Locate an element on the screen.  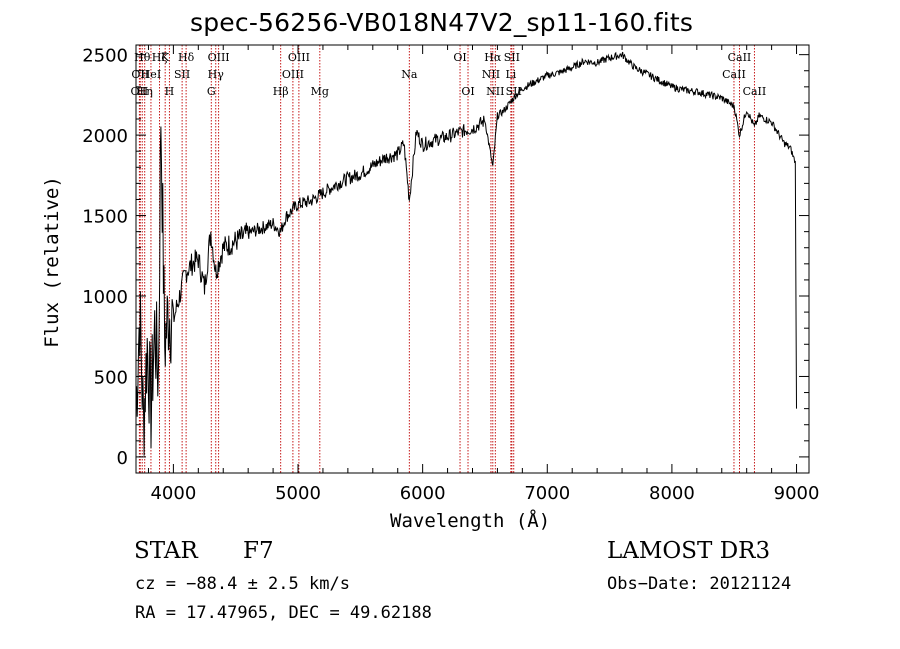
line-label: Na is located at coordinates (409, 74).